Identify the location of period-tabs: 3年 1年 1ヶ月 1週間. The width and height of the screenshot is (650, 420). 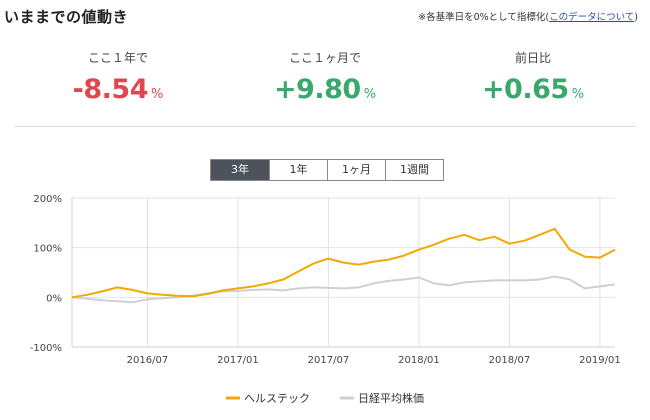
(327, 170).